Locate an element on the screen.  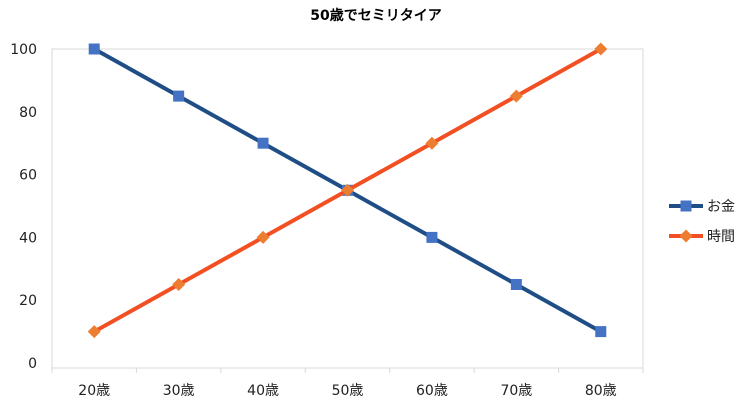
x-tick-label: 40歳 is located at coordinates (263, 391).